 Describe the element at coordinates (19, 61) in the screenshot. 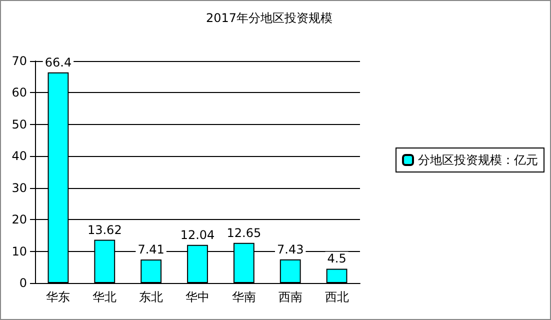

I see `y-tick-label: 70` at that location.